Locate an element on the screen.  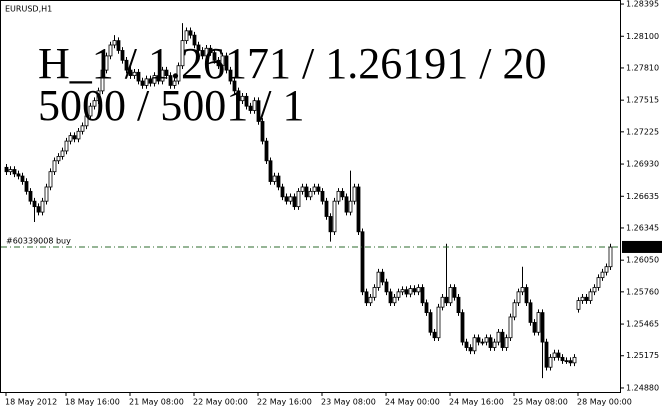
x-tick-label: 18 May 2012 is located at coordinates (31, 402).